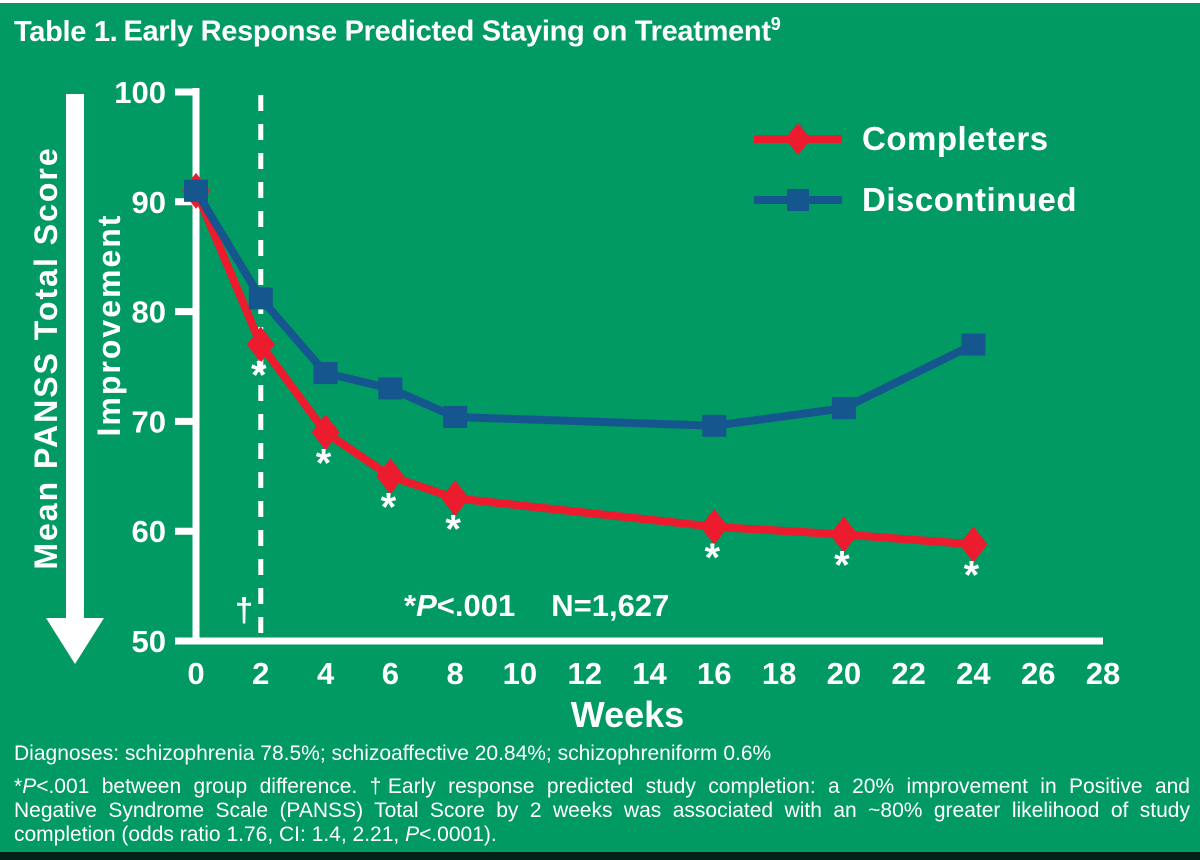  Describe the element at coordinates (66, 31) in the screenshot. I see `figure-title-prefix: Table 1.` at that location.